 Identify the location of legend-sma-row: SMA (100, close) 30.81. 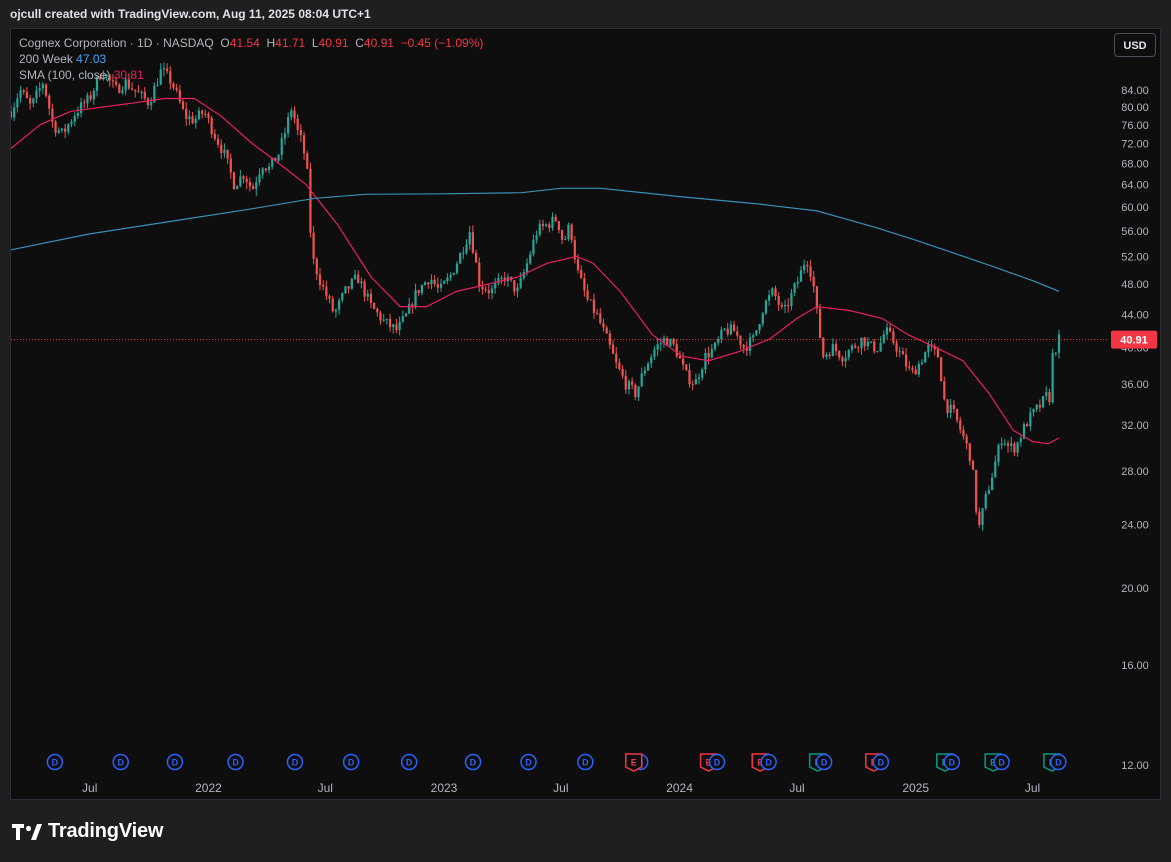
(251, 75).